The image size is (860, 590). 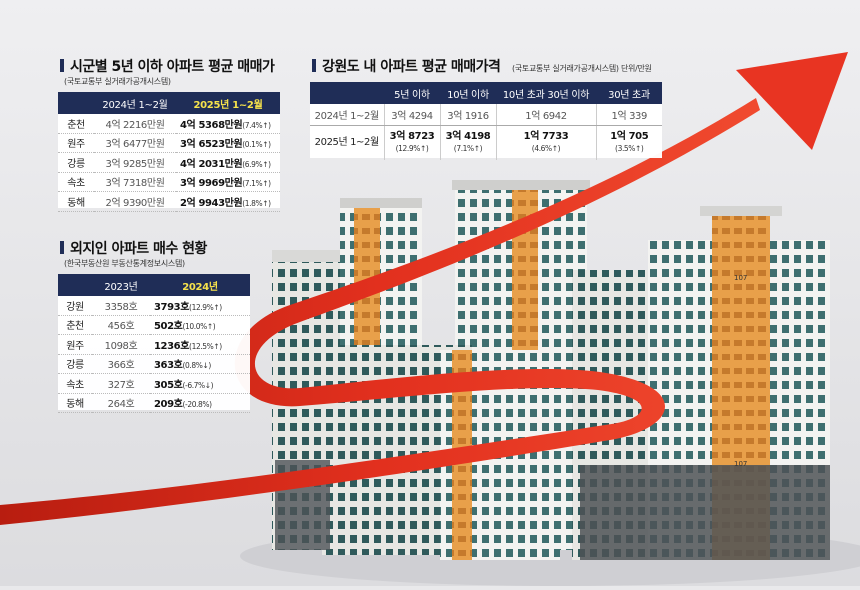 I want to click on value-change: (12.9%↑), so click(x=412, y=148).